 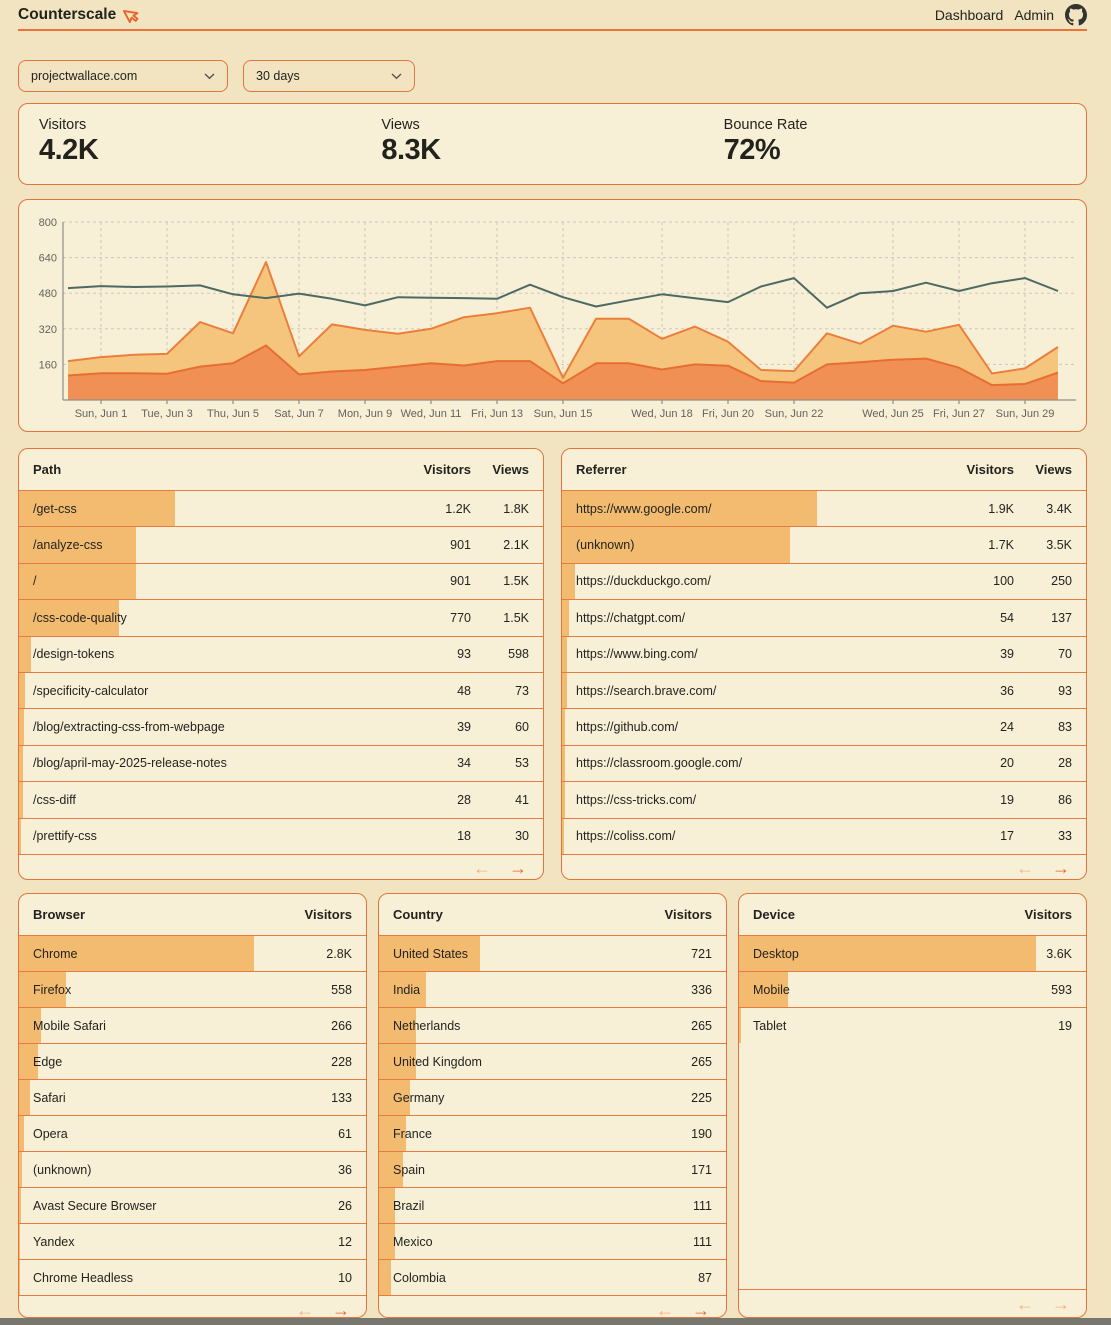 What do you see at coordinates (1025, 414) in the screenshot?
I see `svg-text: Sun, Jun 29` at bounding box center [1025, 414].